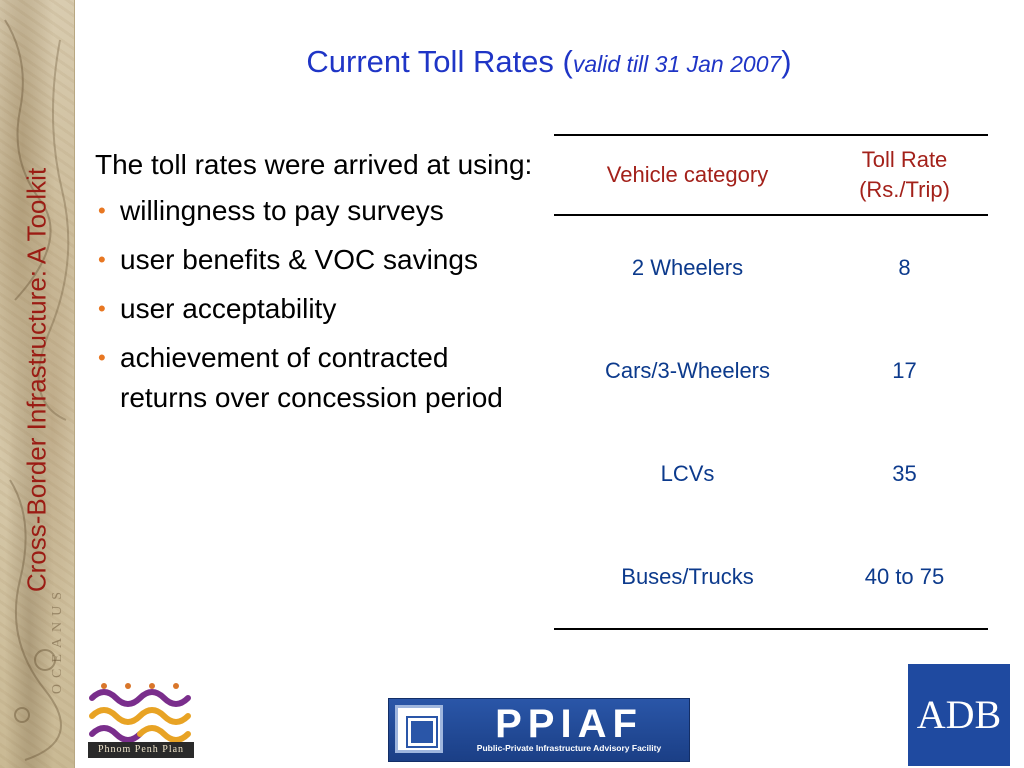 This screenshot has height=768, width=1024. Describe the element at coordinates (959, 715) in the screenshot. I see `adb-logo: ADB` at that location.